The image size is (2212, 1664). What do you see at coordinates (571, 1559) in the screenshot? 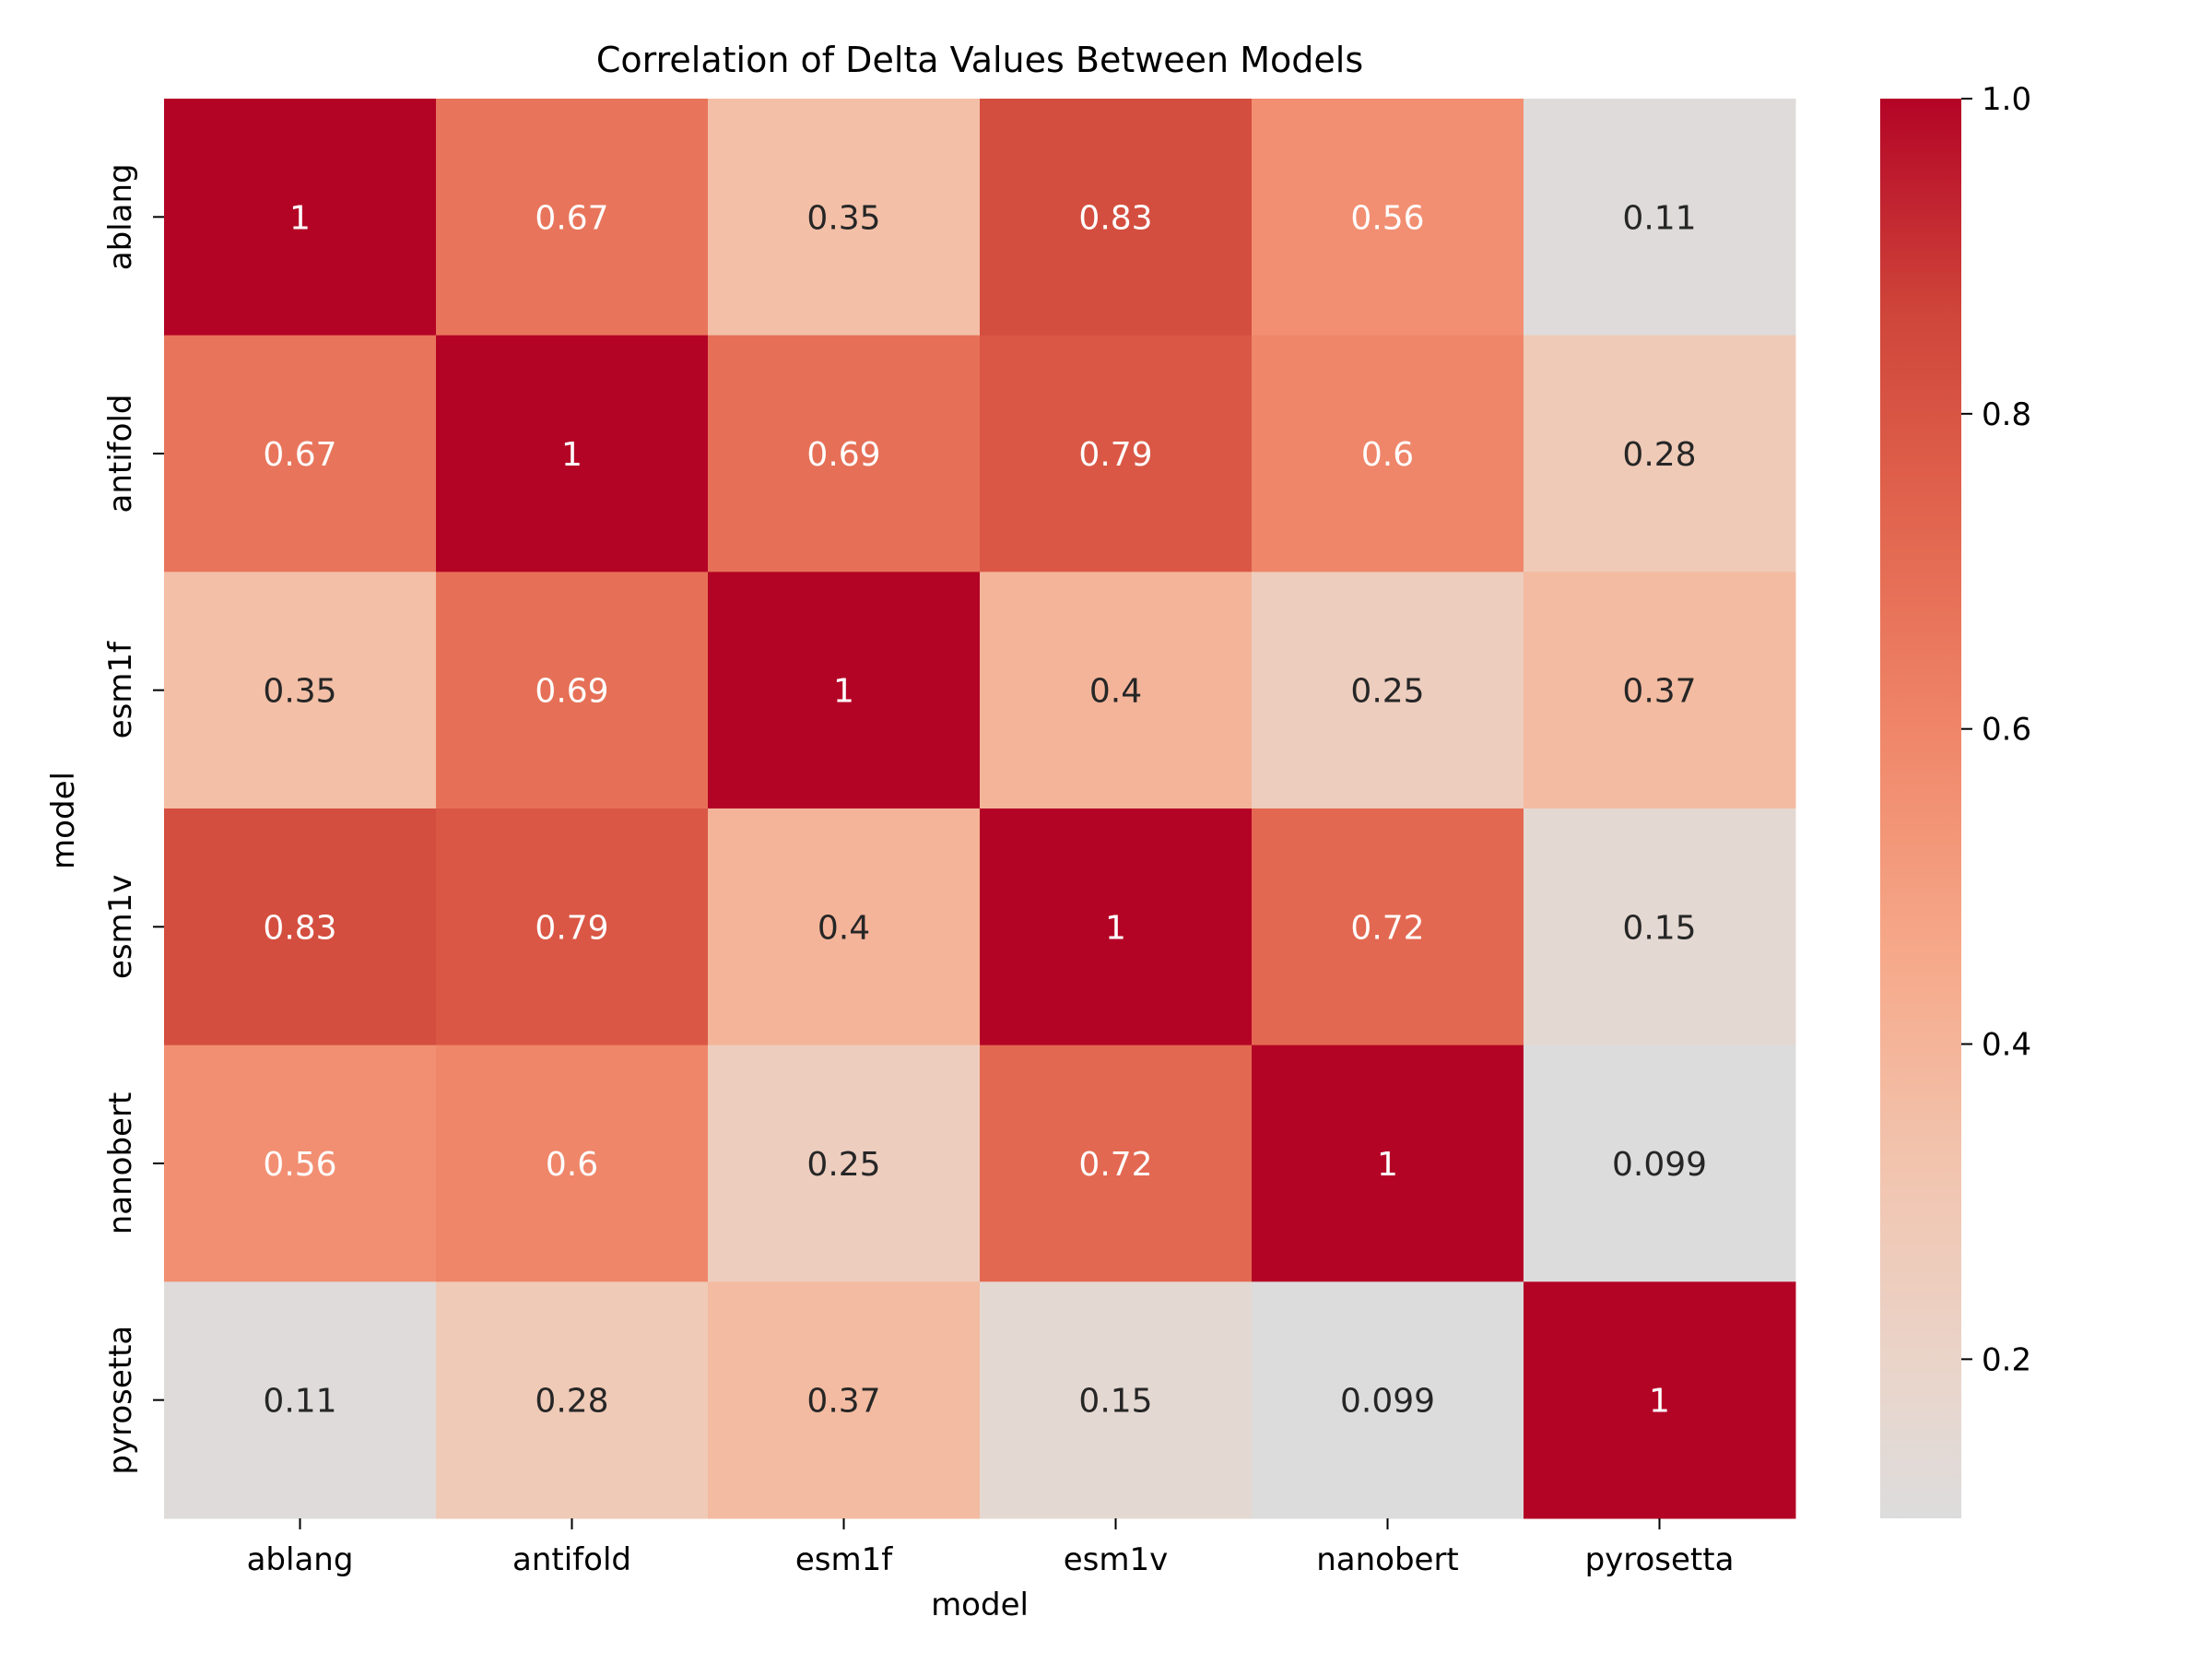
I see `x-tick-label: antifold` at bounding box center [571, 1559].